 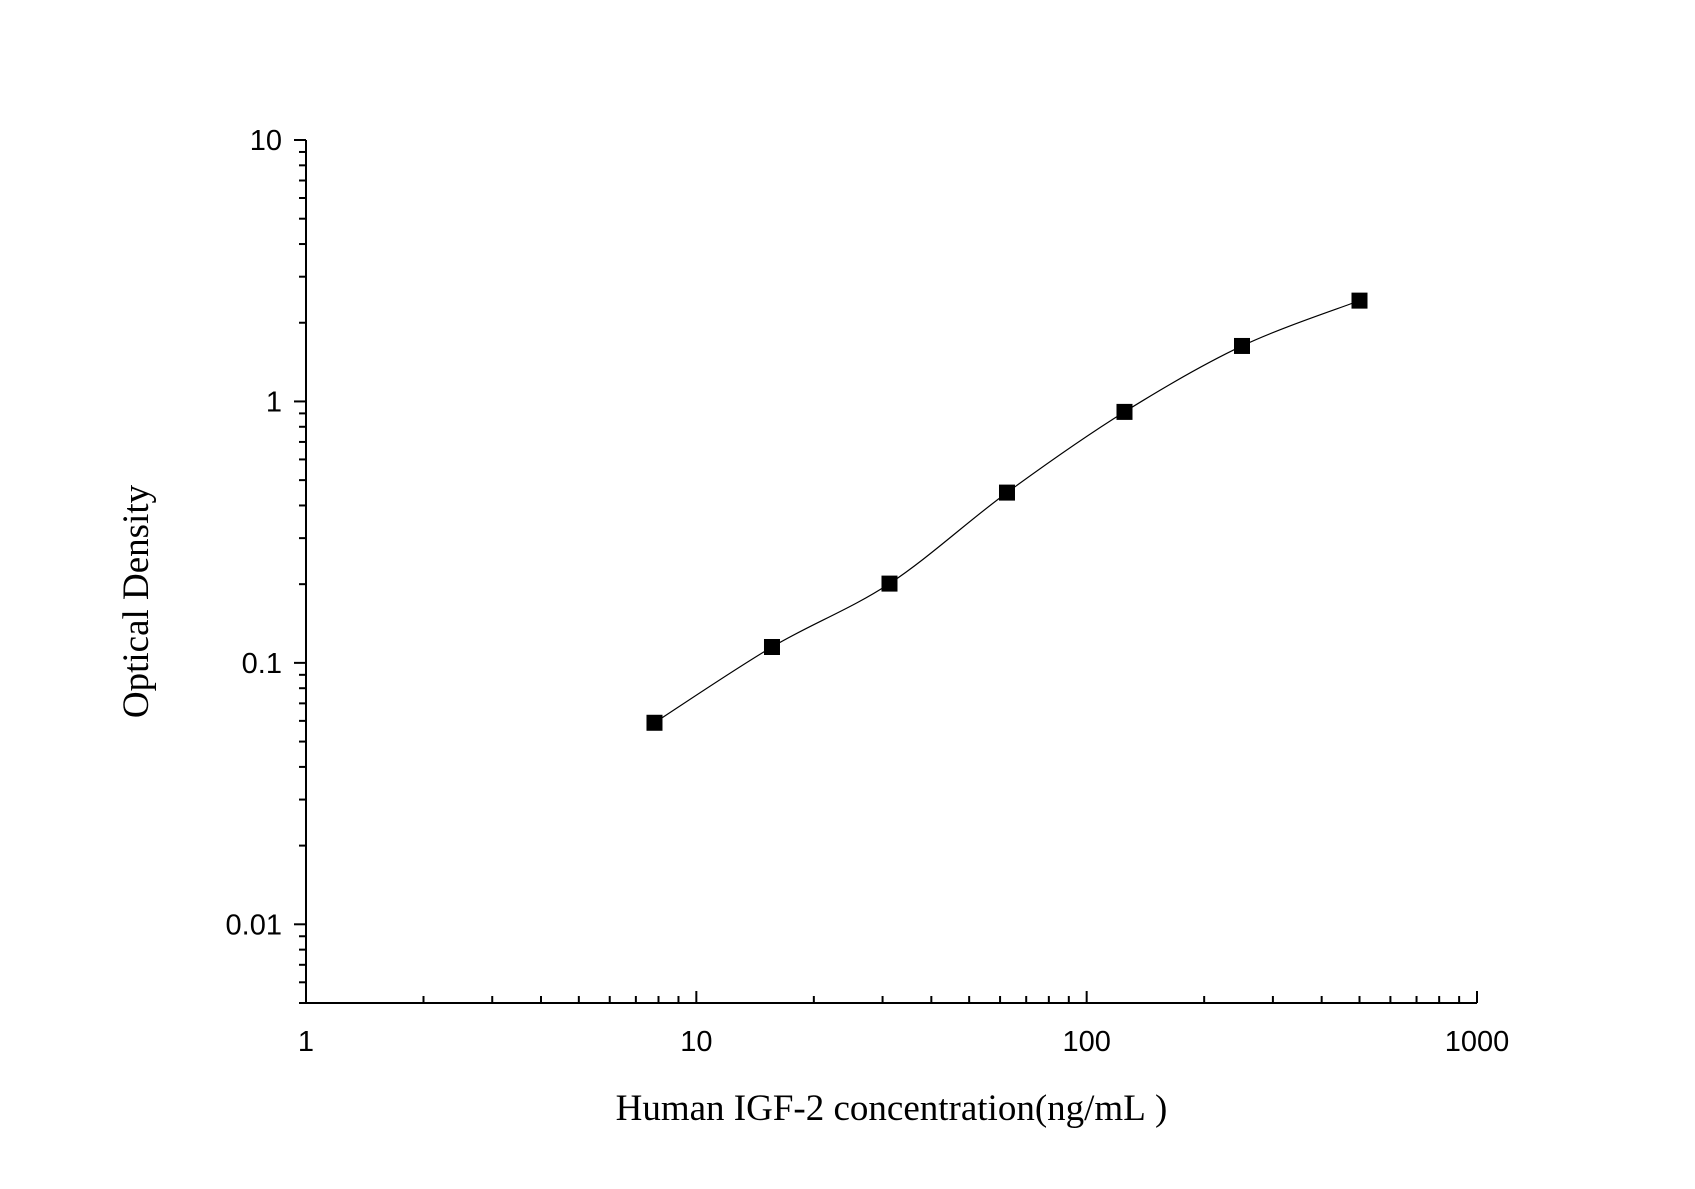 I want to click on x-tick-label: 1, so click(x=306, y=1042).